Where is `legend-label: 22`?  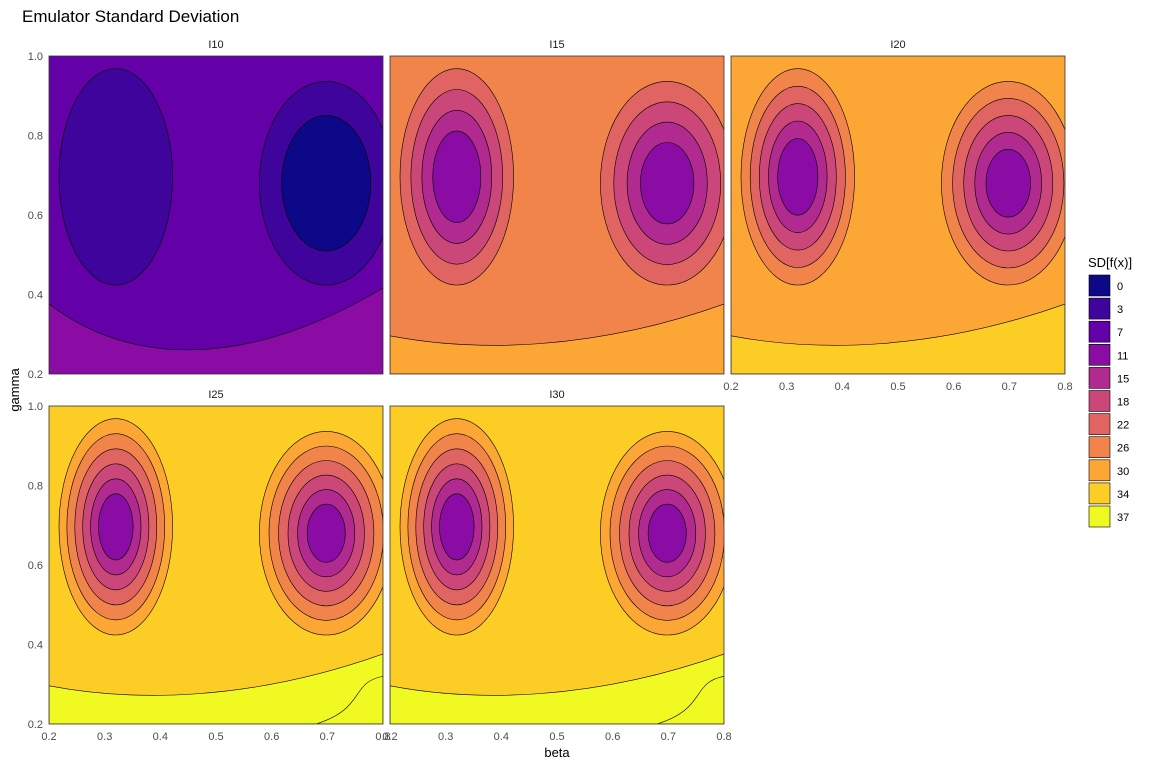
legend-label: 22 is located at coordinates (1123, 426).